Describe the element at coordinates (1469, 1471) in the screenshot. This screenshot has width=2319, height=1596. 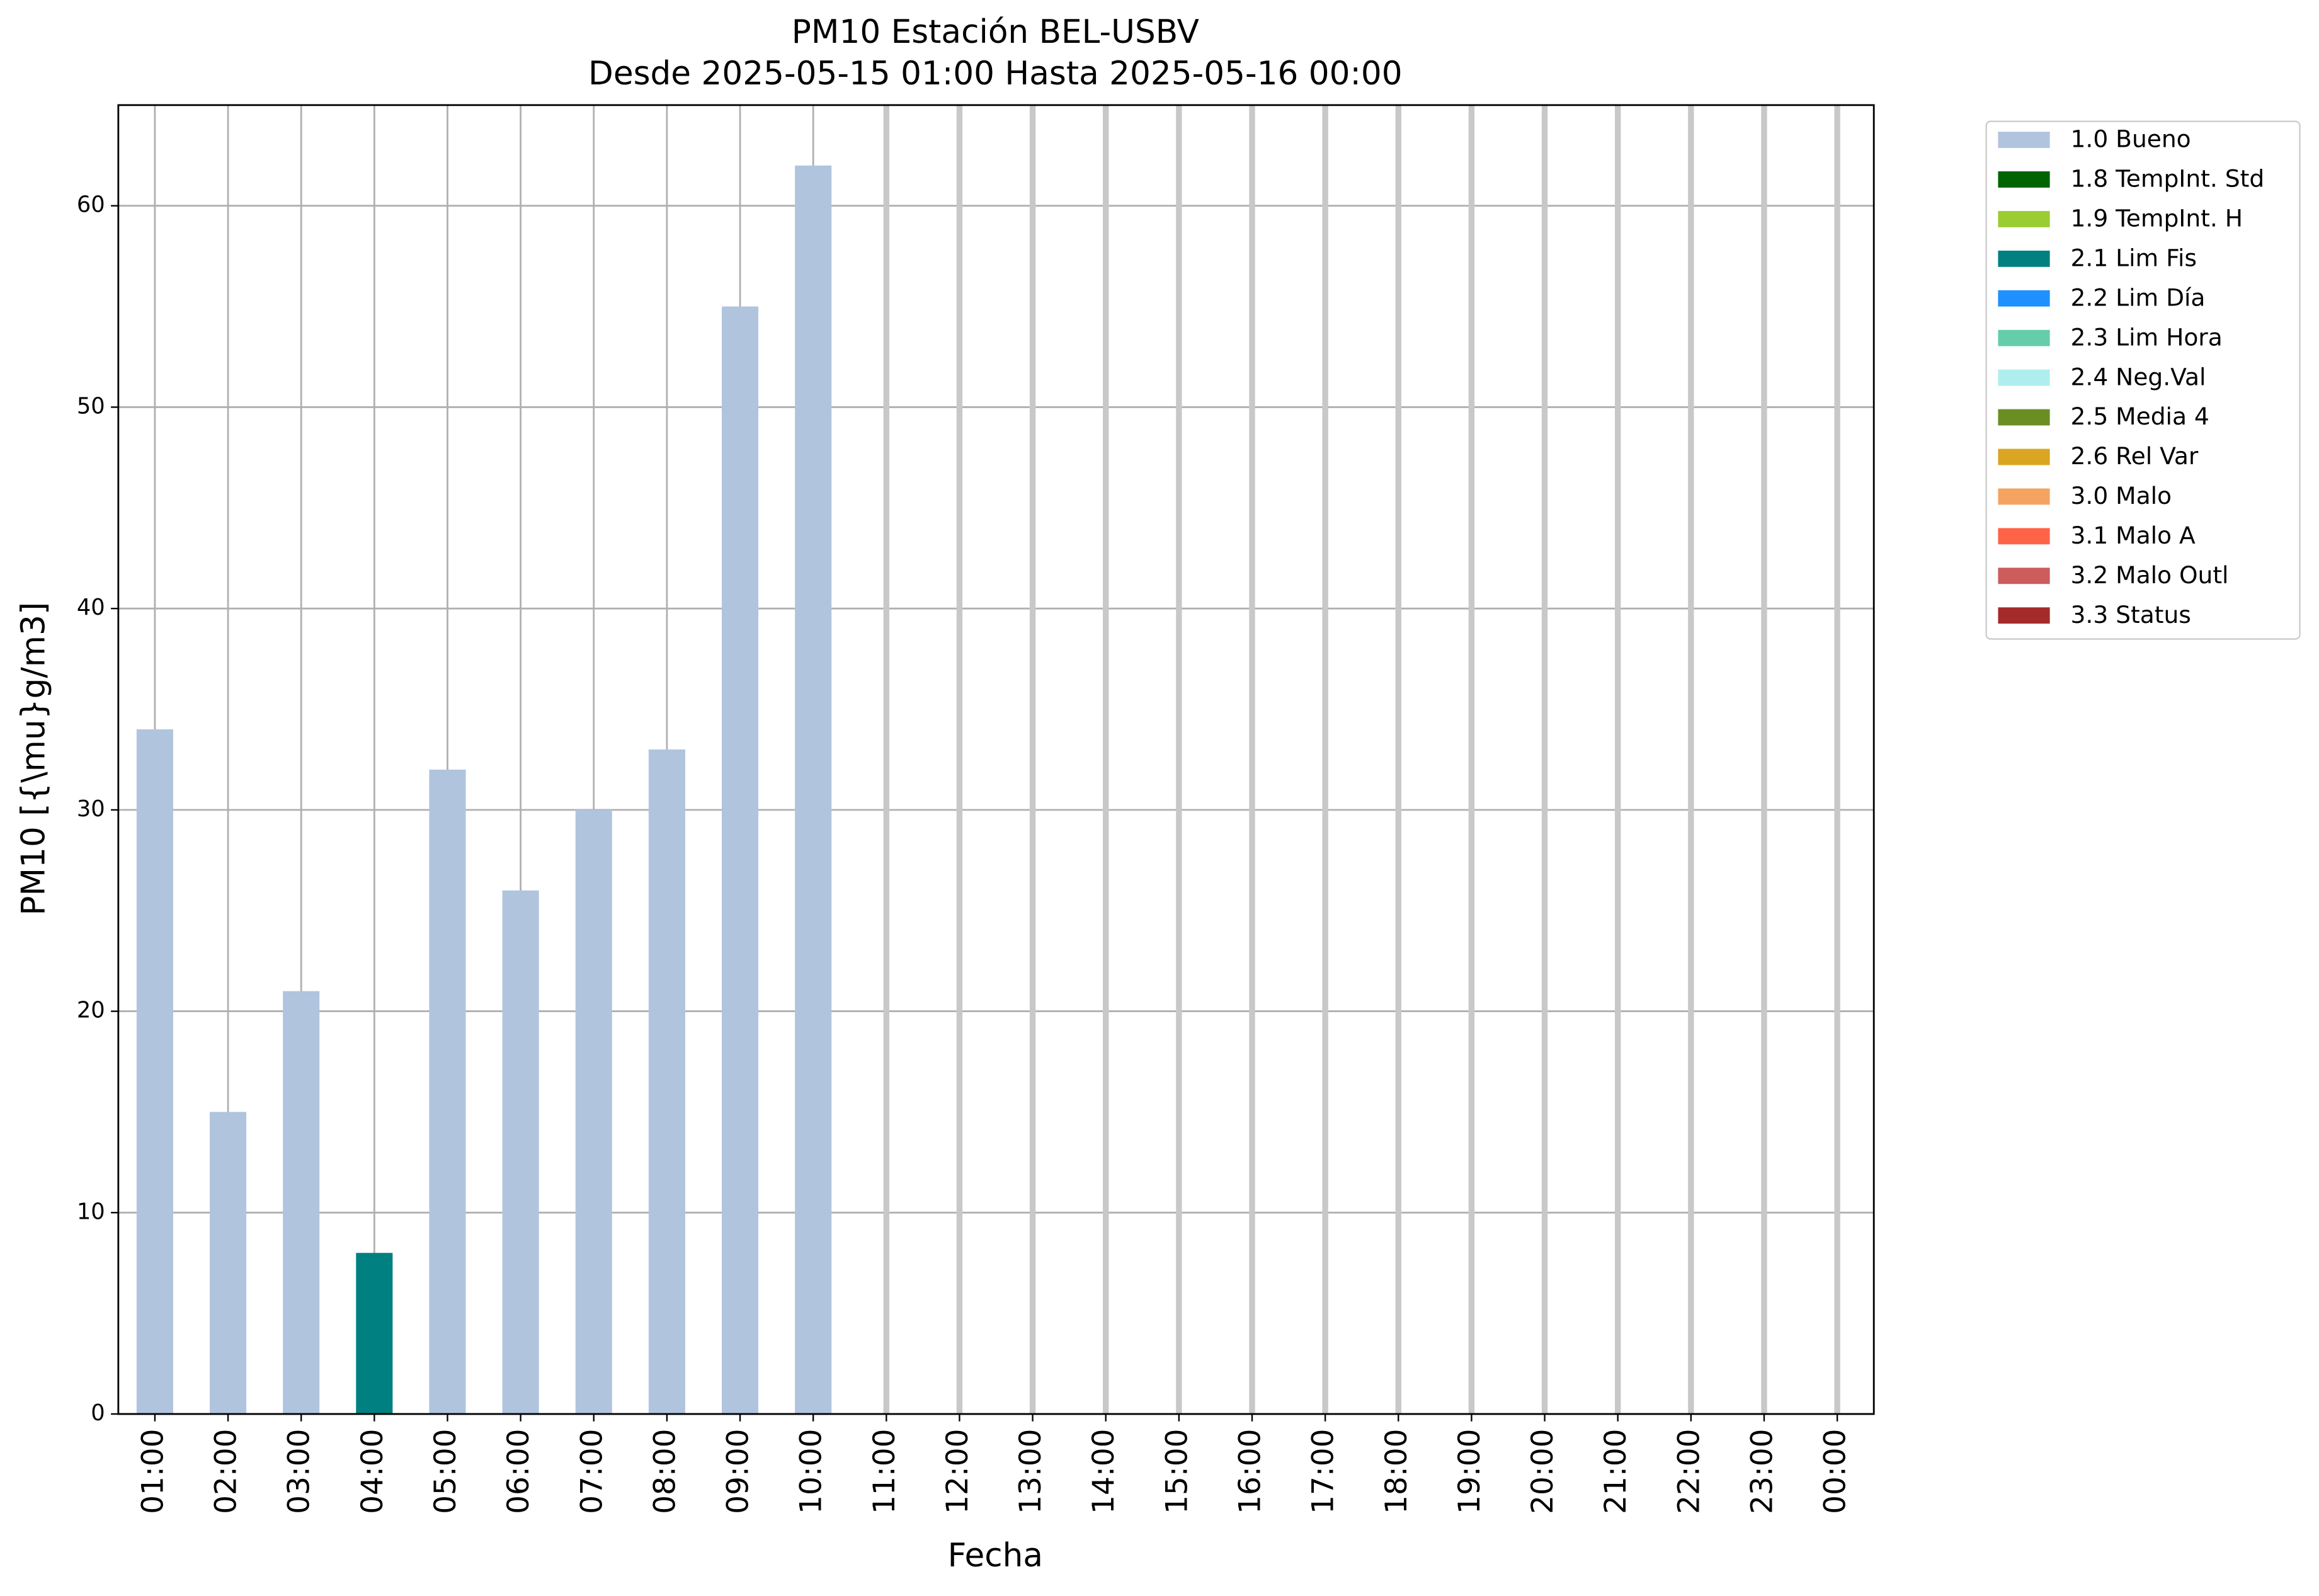
I see `x-tick-label: 19:00` at that location.